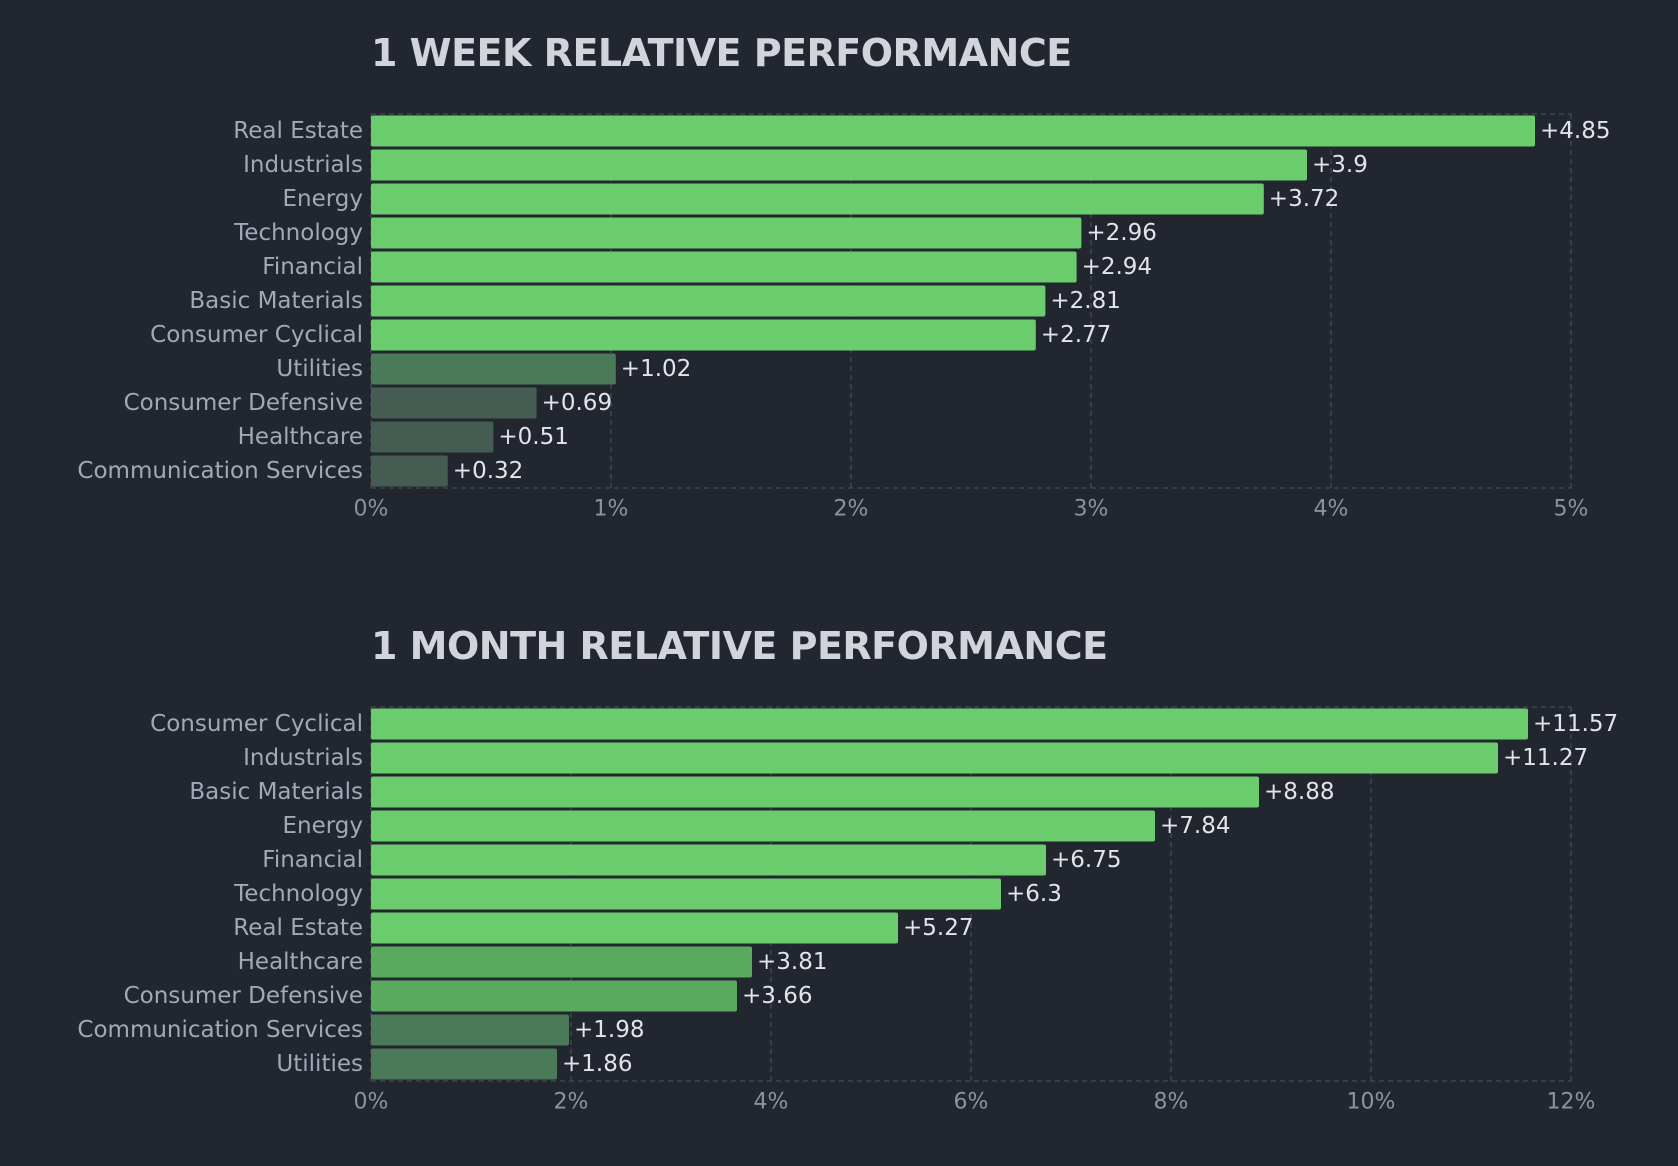  Describe the element at coordinates (1195, 826) in the screenshot. I see `value-label: +7.84` at that location.